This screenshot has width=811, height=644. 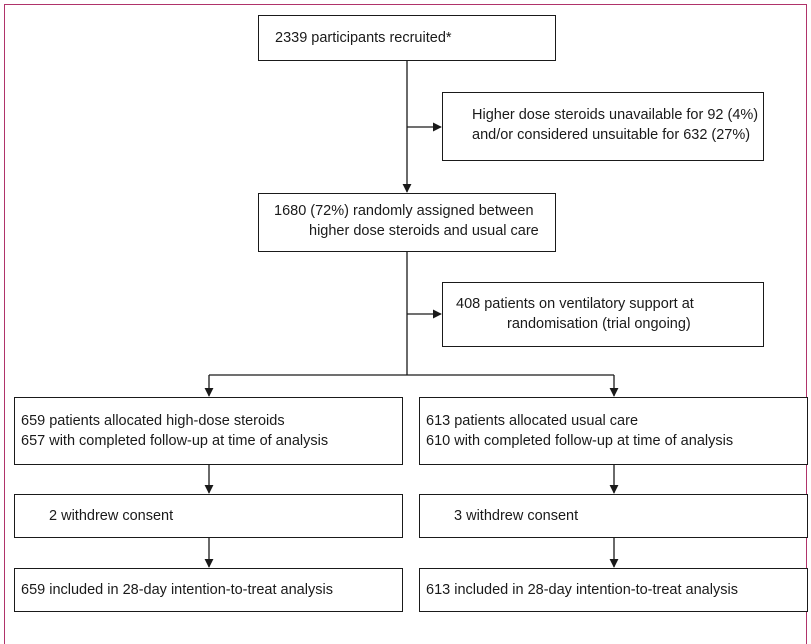 I want to click on right-allocated-line1: 613 patients allocated usual care, so click(x=532, y=421).